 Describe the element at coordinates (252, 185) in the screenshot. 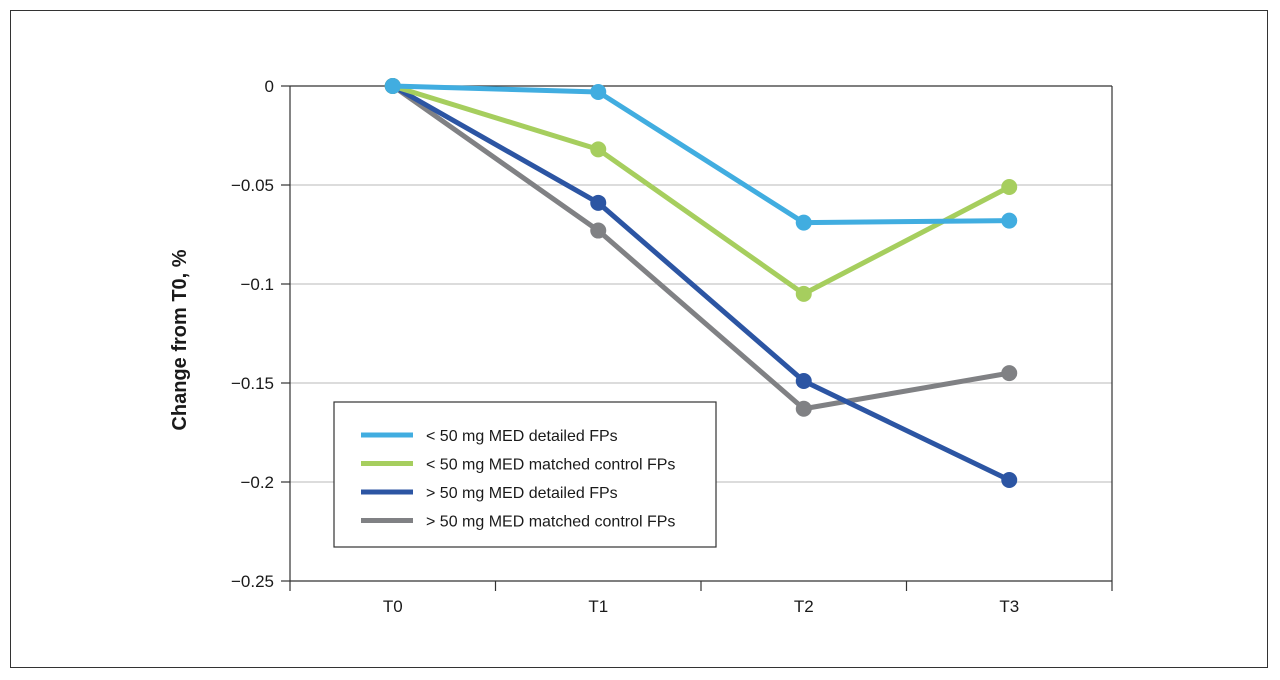

I see `y-tick-label: −0.05` at that location.